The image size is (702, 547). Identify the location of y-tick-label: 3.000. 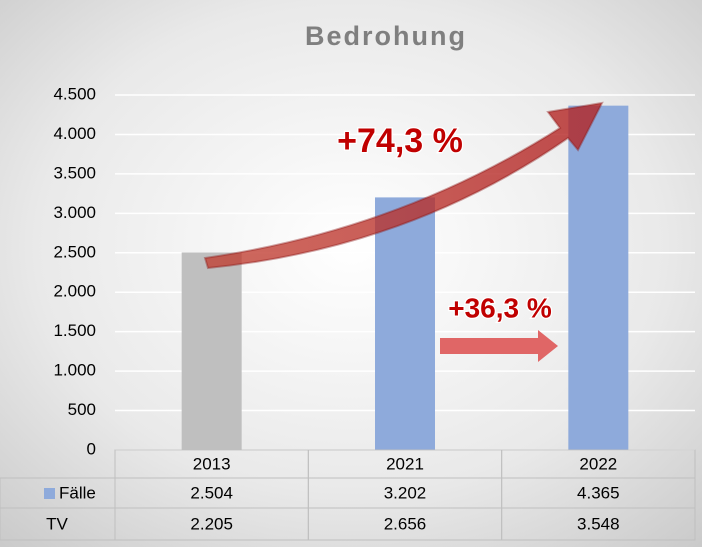
(74, 212).